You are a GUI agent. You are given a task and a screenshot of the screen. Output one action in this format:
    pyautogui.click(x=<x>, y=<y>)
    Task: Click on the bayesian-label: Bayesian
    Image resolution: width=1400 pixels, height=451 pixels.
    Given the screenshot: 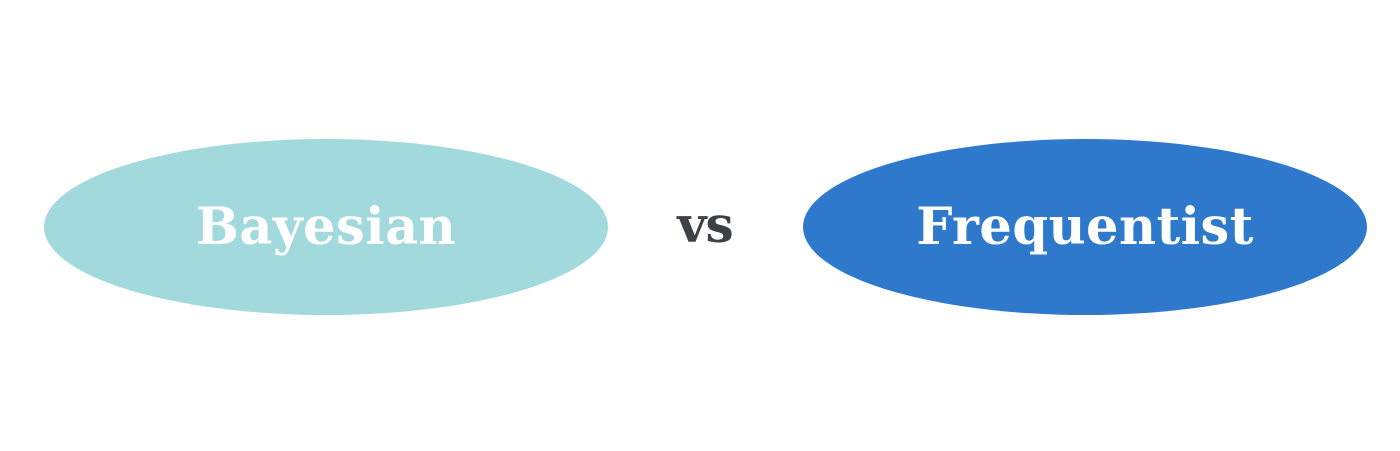 What is the action you would take?
    pyautogui.click(x=326, y=226)
    